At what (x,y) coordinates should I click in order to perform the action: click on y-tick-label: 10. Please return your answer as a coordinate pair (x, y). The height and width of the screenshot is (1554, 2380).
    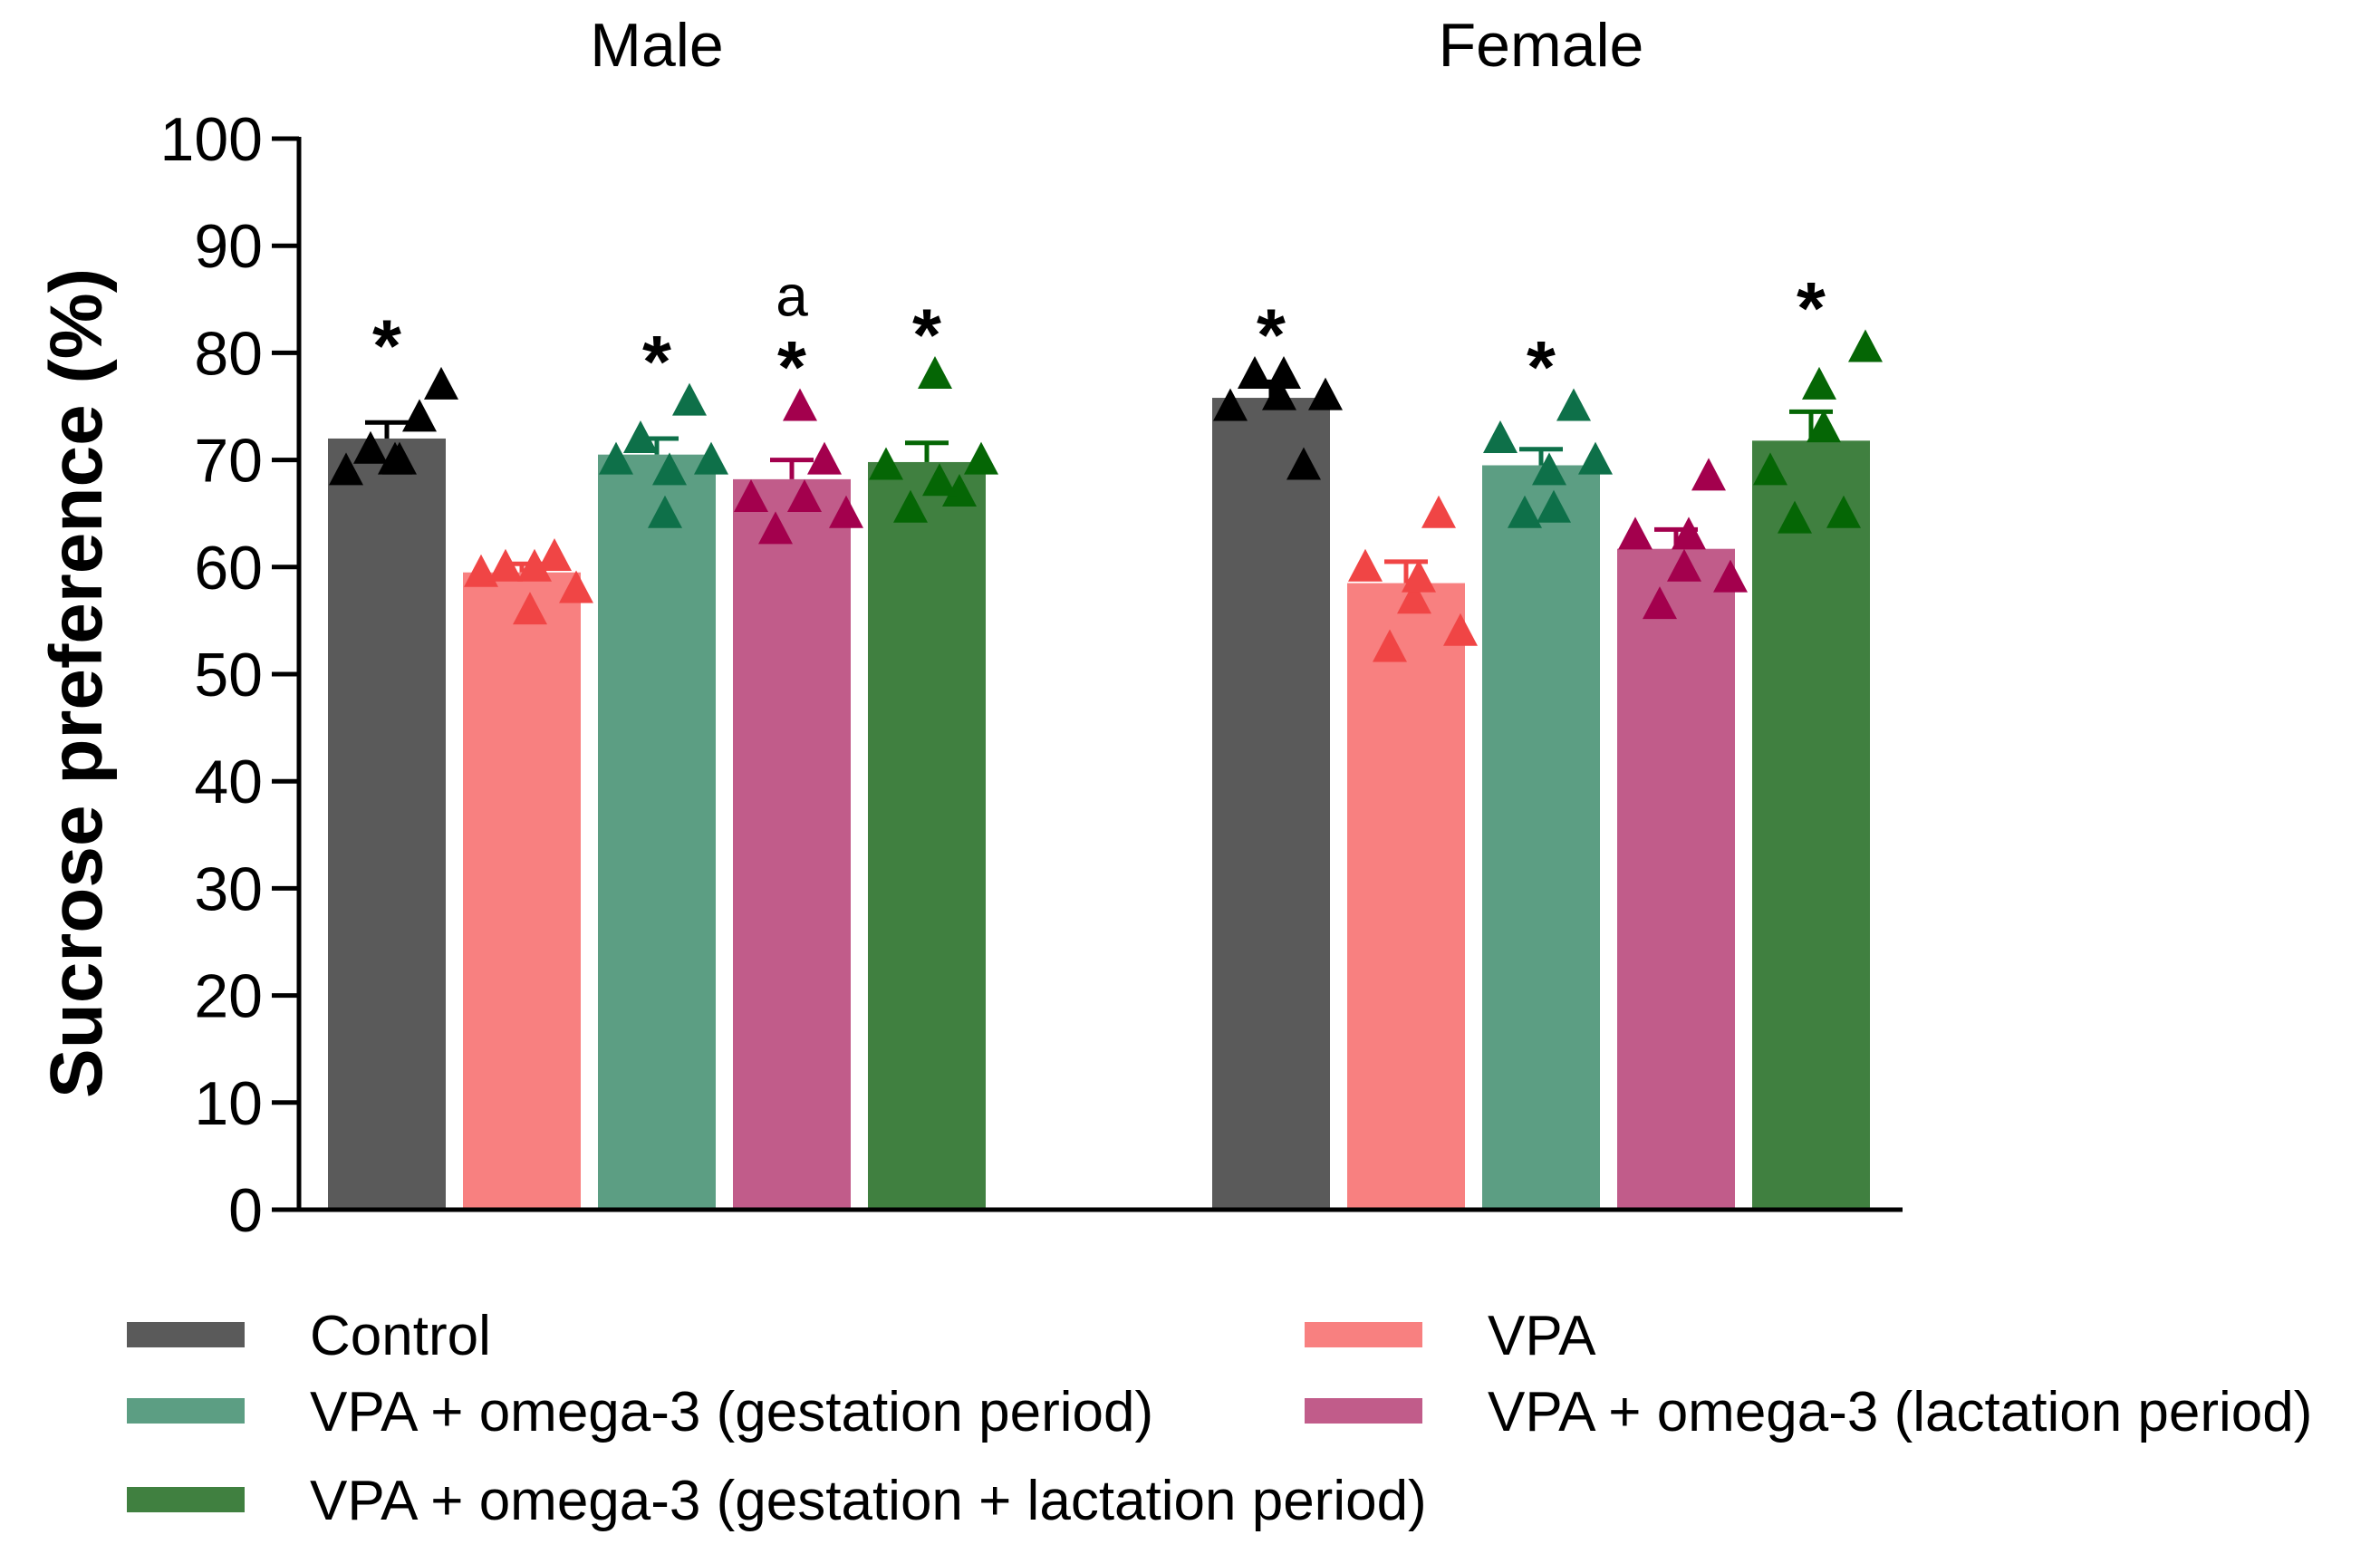
    Looking at the image, I should click on (229, 1103).